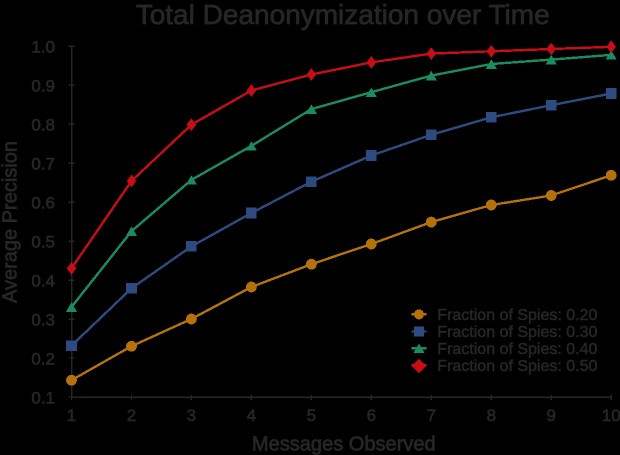 This screenshot has width=620, height=455. I want to click on svg-text: 8, so click(491, 415).